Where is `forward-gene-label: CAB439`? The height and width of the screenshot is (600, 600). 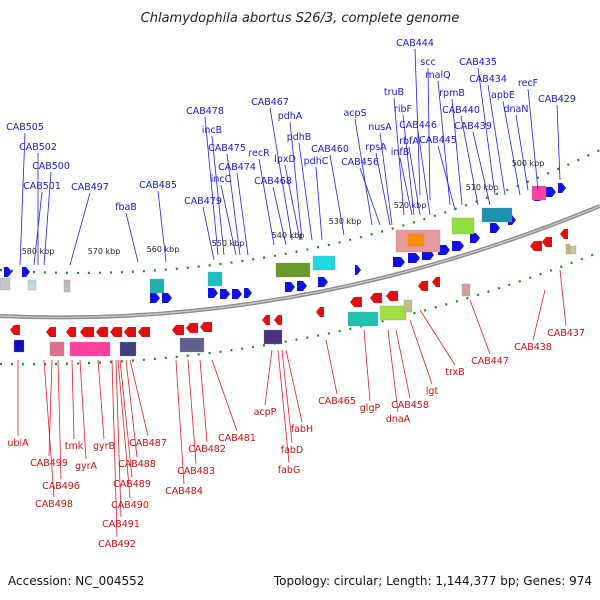 forward-gene-label: CAB439 is located at coordinates (473, 126).